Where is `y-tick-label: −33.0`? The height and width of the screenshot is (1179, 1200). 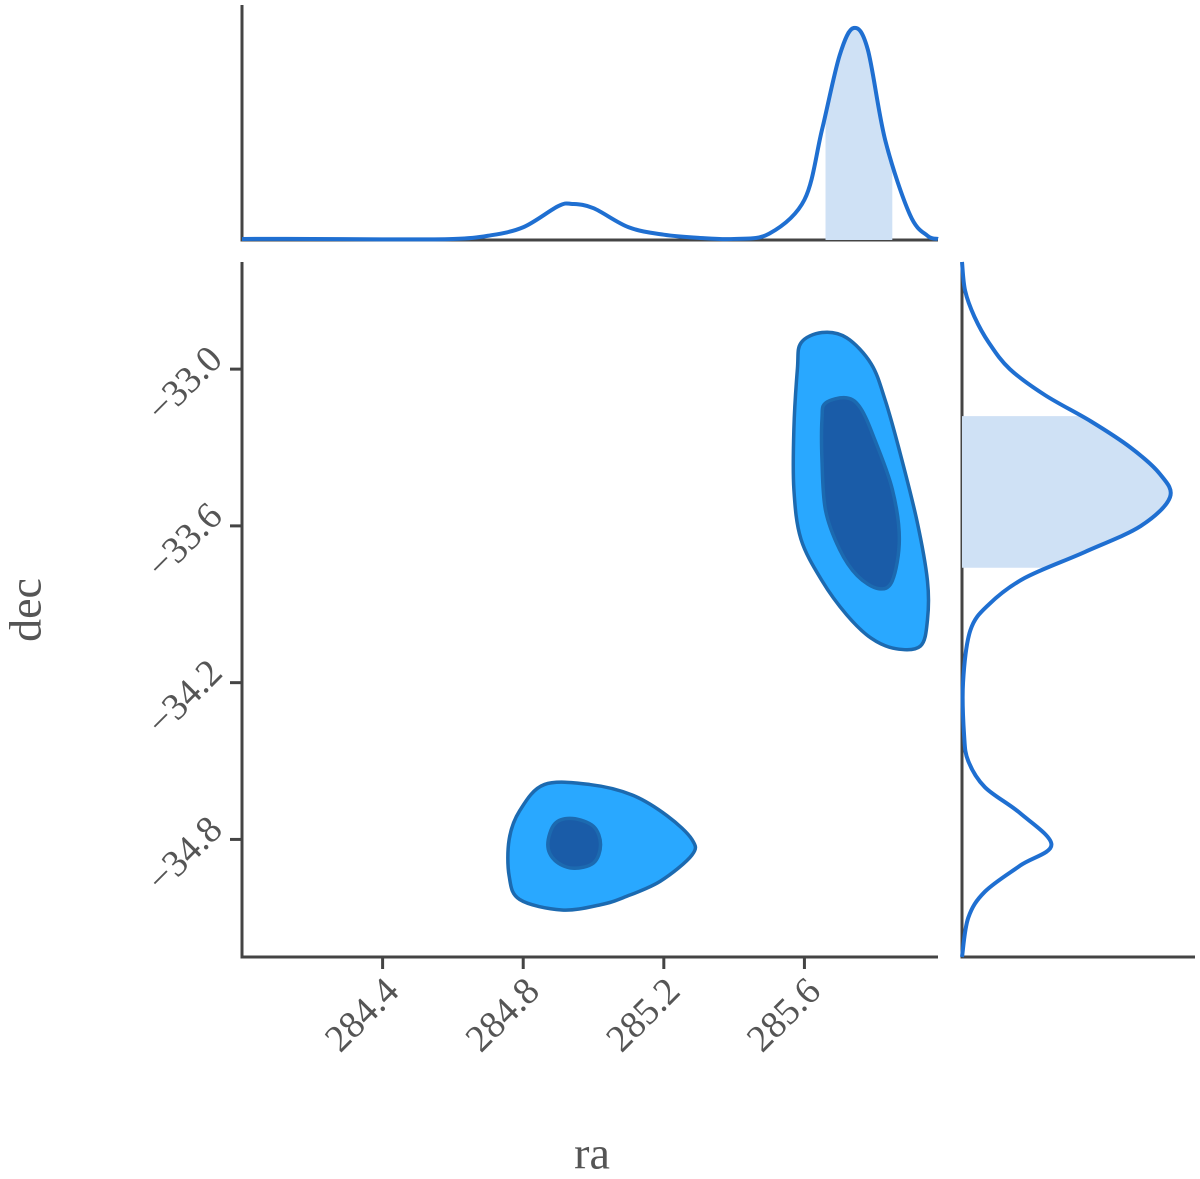
y-tick-label: −33.0 is located at coordinates (185, 384).